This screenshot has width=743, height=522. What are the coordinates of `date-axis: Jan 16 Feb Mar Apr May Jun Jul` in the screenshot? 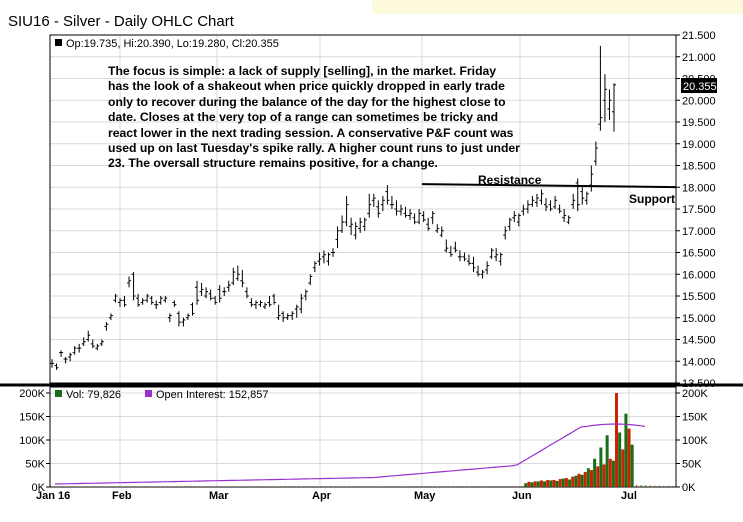 It's located at (336, 496).